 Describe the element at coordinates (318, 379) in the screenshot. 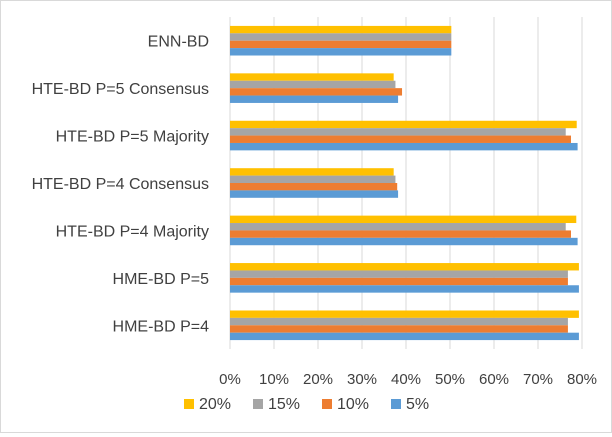

I see `x-tick-label: 20%` at that location.